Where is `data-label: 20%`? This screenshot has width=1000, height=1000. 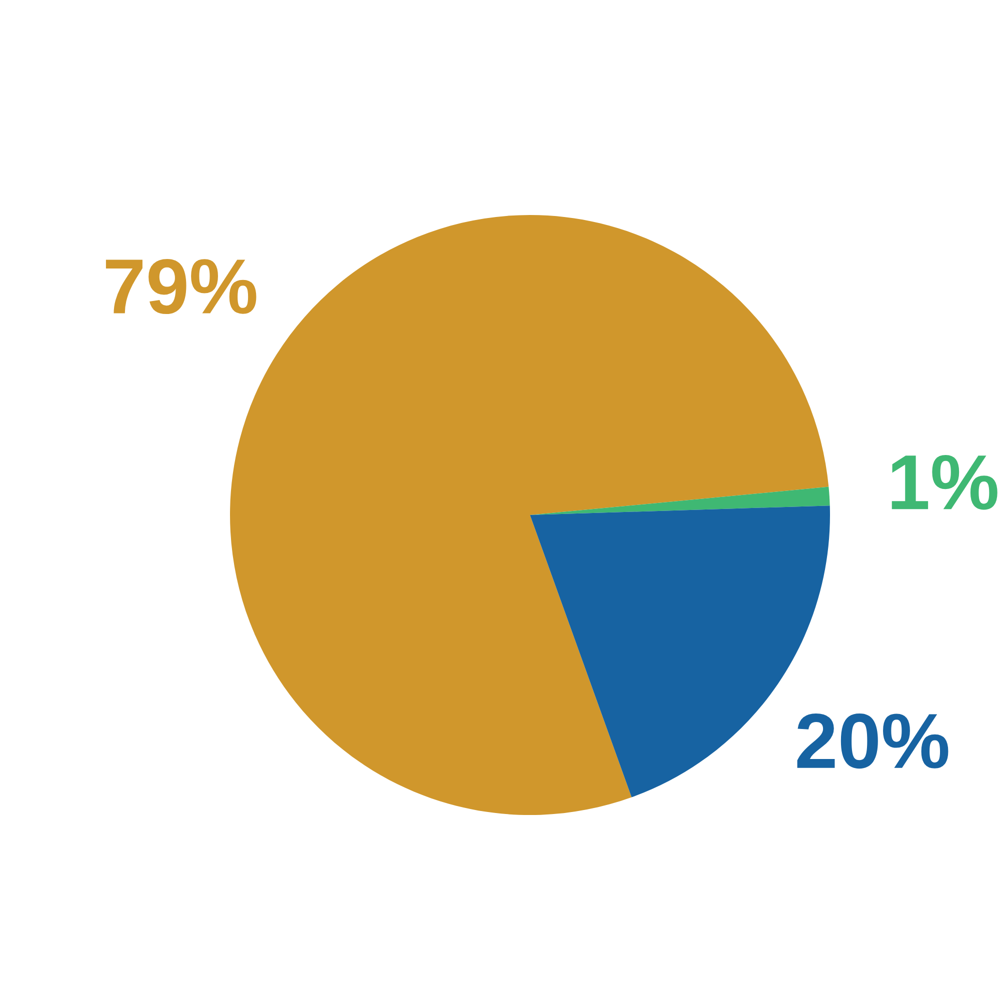 data-label: 20% is located at coordinates (872, 741).